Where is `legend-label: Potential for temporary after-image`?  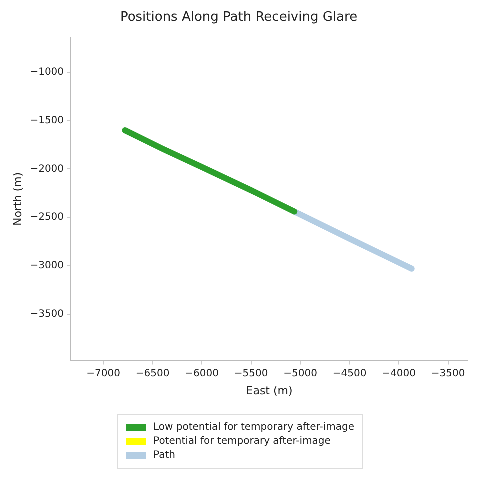 legend-label: Potential for temporary after-image is located at coordinates (242, 441).